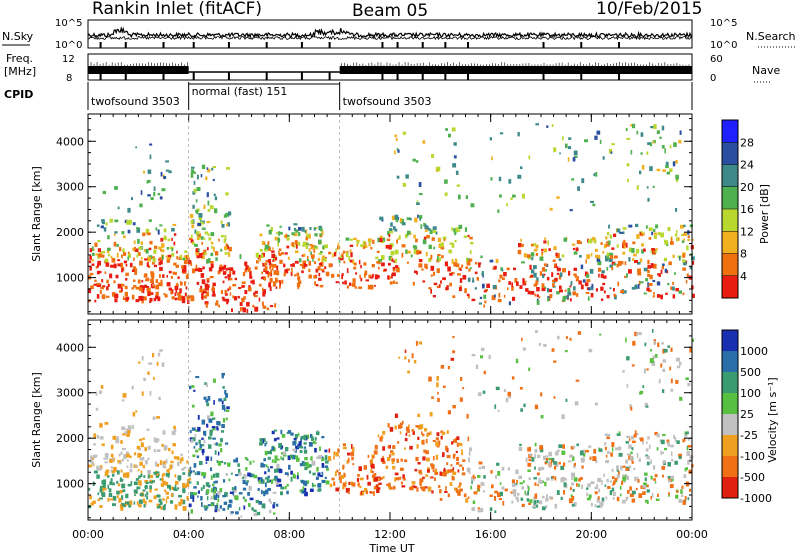 Image resolution: width=800 pixels, height=554 pixels. What do you see at coordinates (750, 393) in the screenshot?
I see `velocity-colorbar-tick: 100` at bounding box center [750, 393].